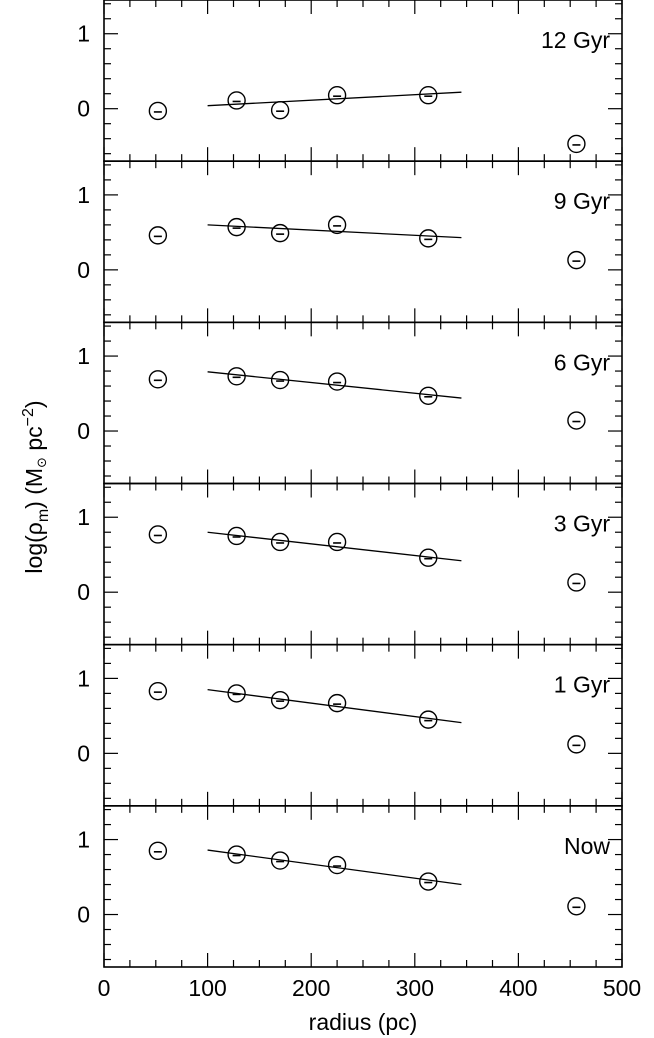 The width and height of the screenshot is (654, 1038). What do you see at coordinates (41, 462) in the screenshot?
I see `y-axis-title-sun-symbol: ⊙` at bounding box center [41, 462].